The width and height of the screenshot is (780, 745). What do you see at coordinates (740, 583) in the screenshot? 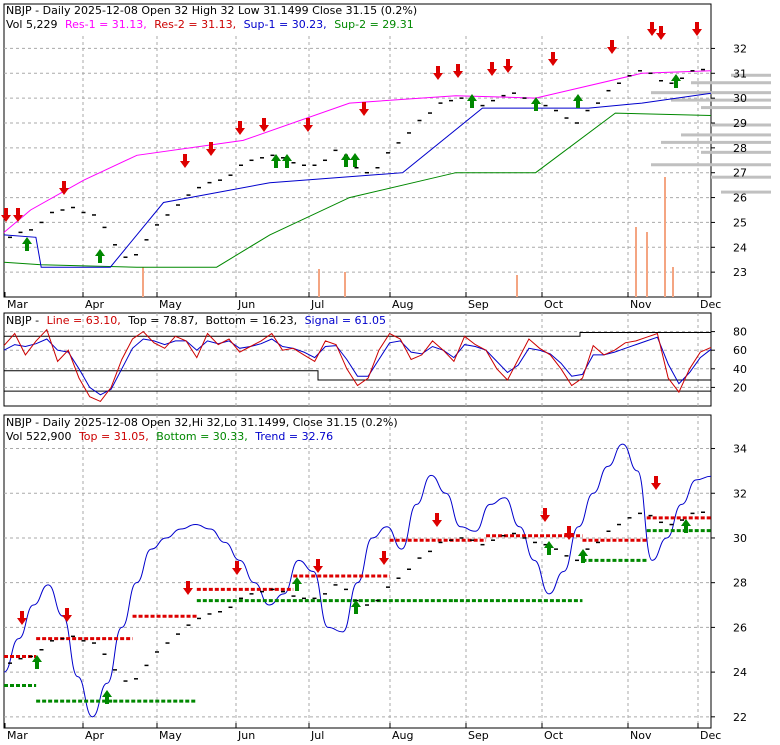
I see `y-tick-label: 28` at bounding box center [740, 583].